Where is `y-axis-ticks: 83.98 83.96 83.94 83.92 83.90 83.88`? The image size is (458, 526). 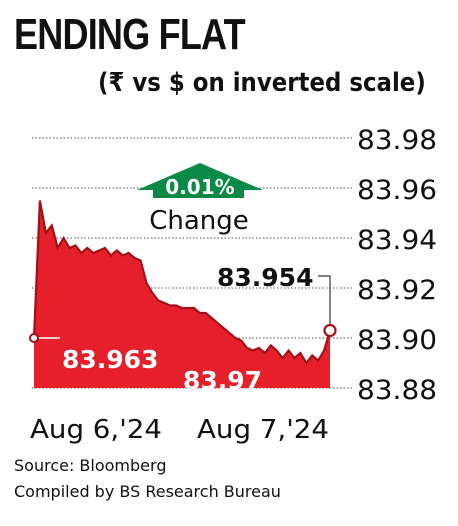
y-axis-ticks: 83.98 83.96 83.94 83.92 83.90 83.88 is located at coordinates (397, 265).